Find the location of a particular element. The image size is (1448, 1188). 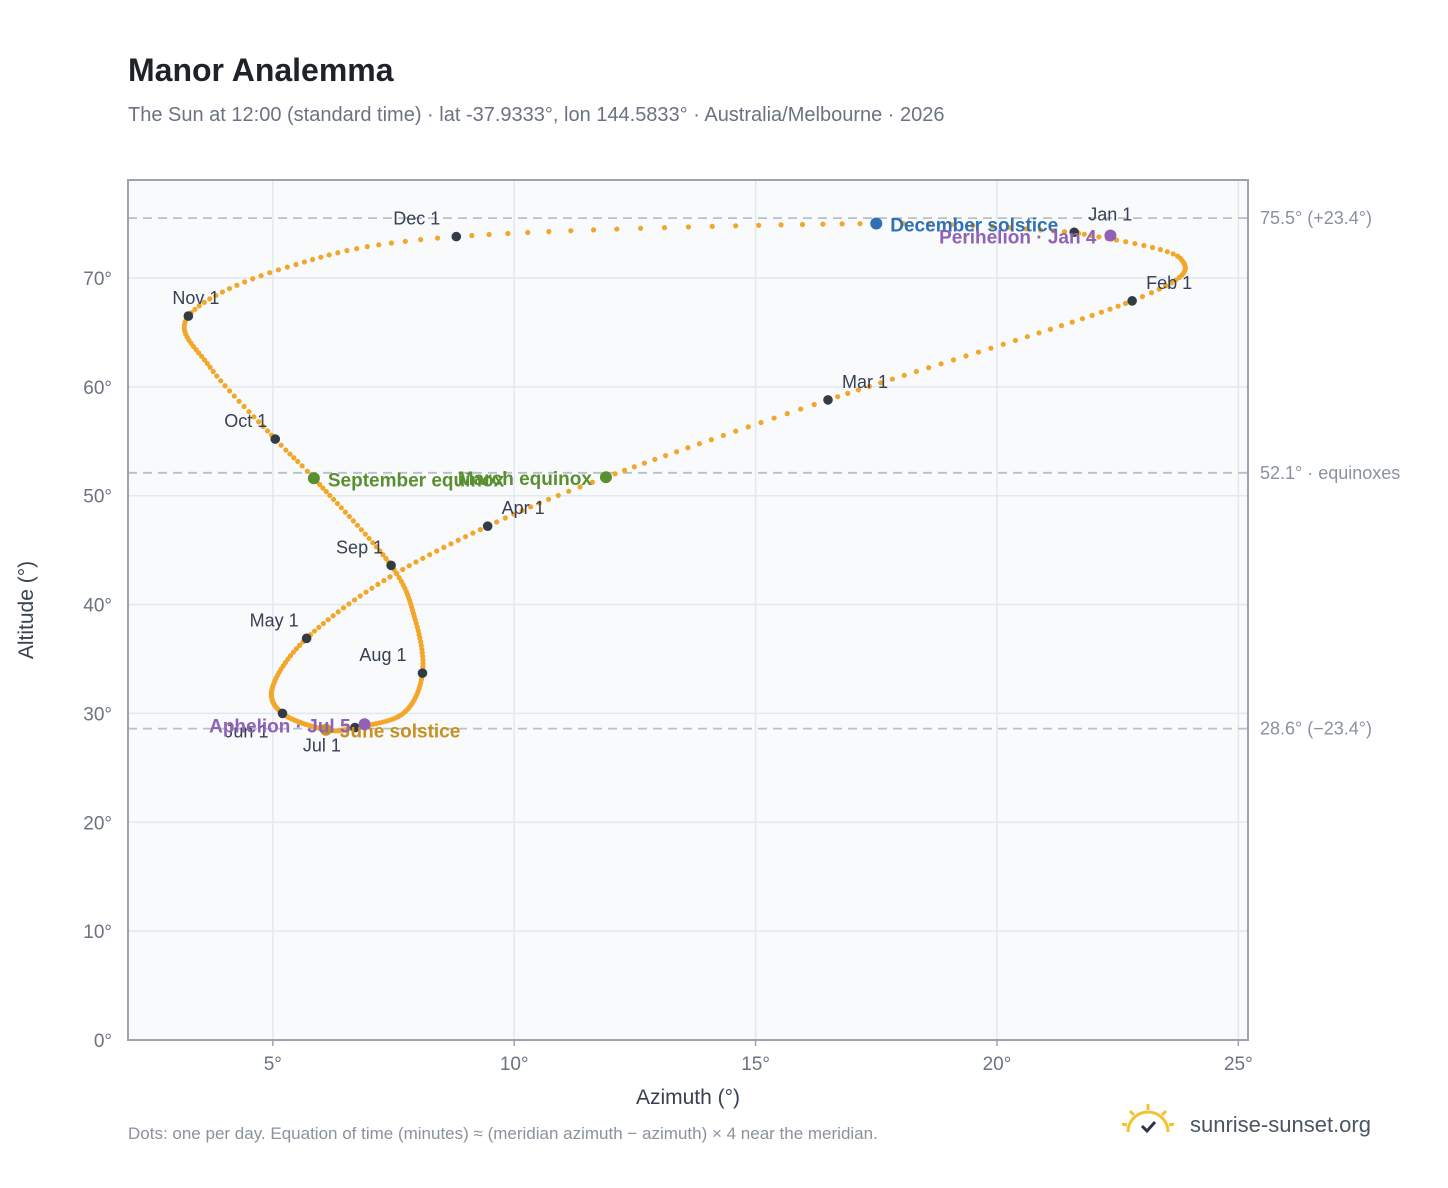

month-marker-label: May 1 is located at coordinates (274, 620).